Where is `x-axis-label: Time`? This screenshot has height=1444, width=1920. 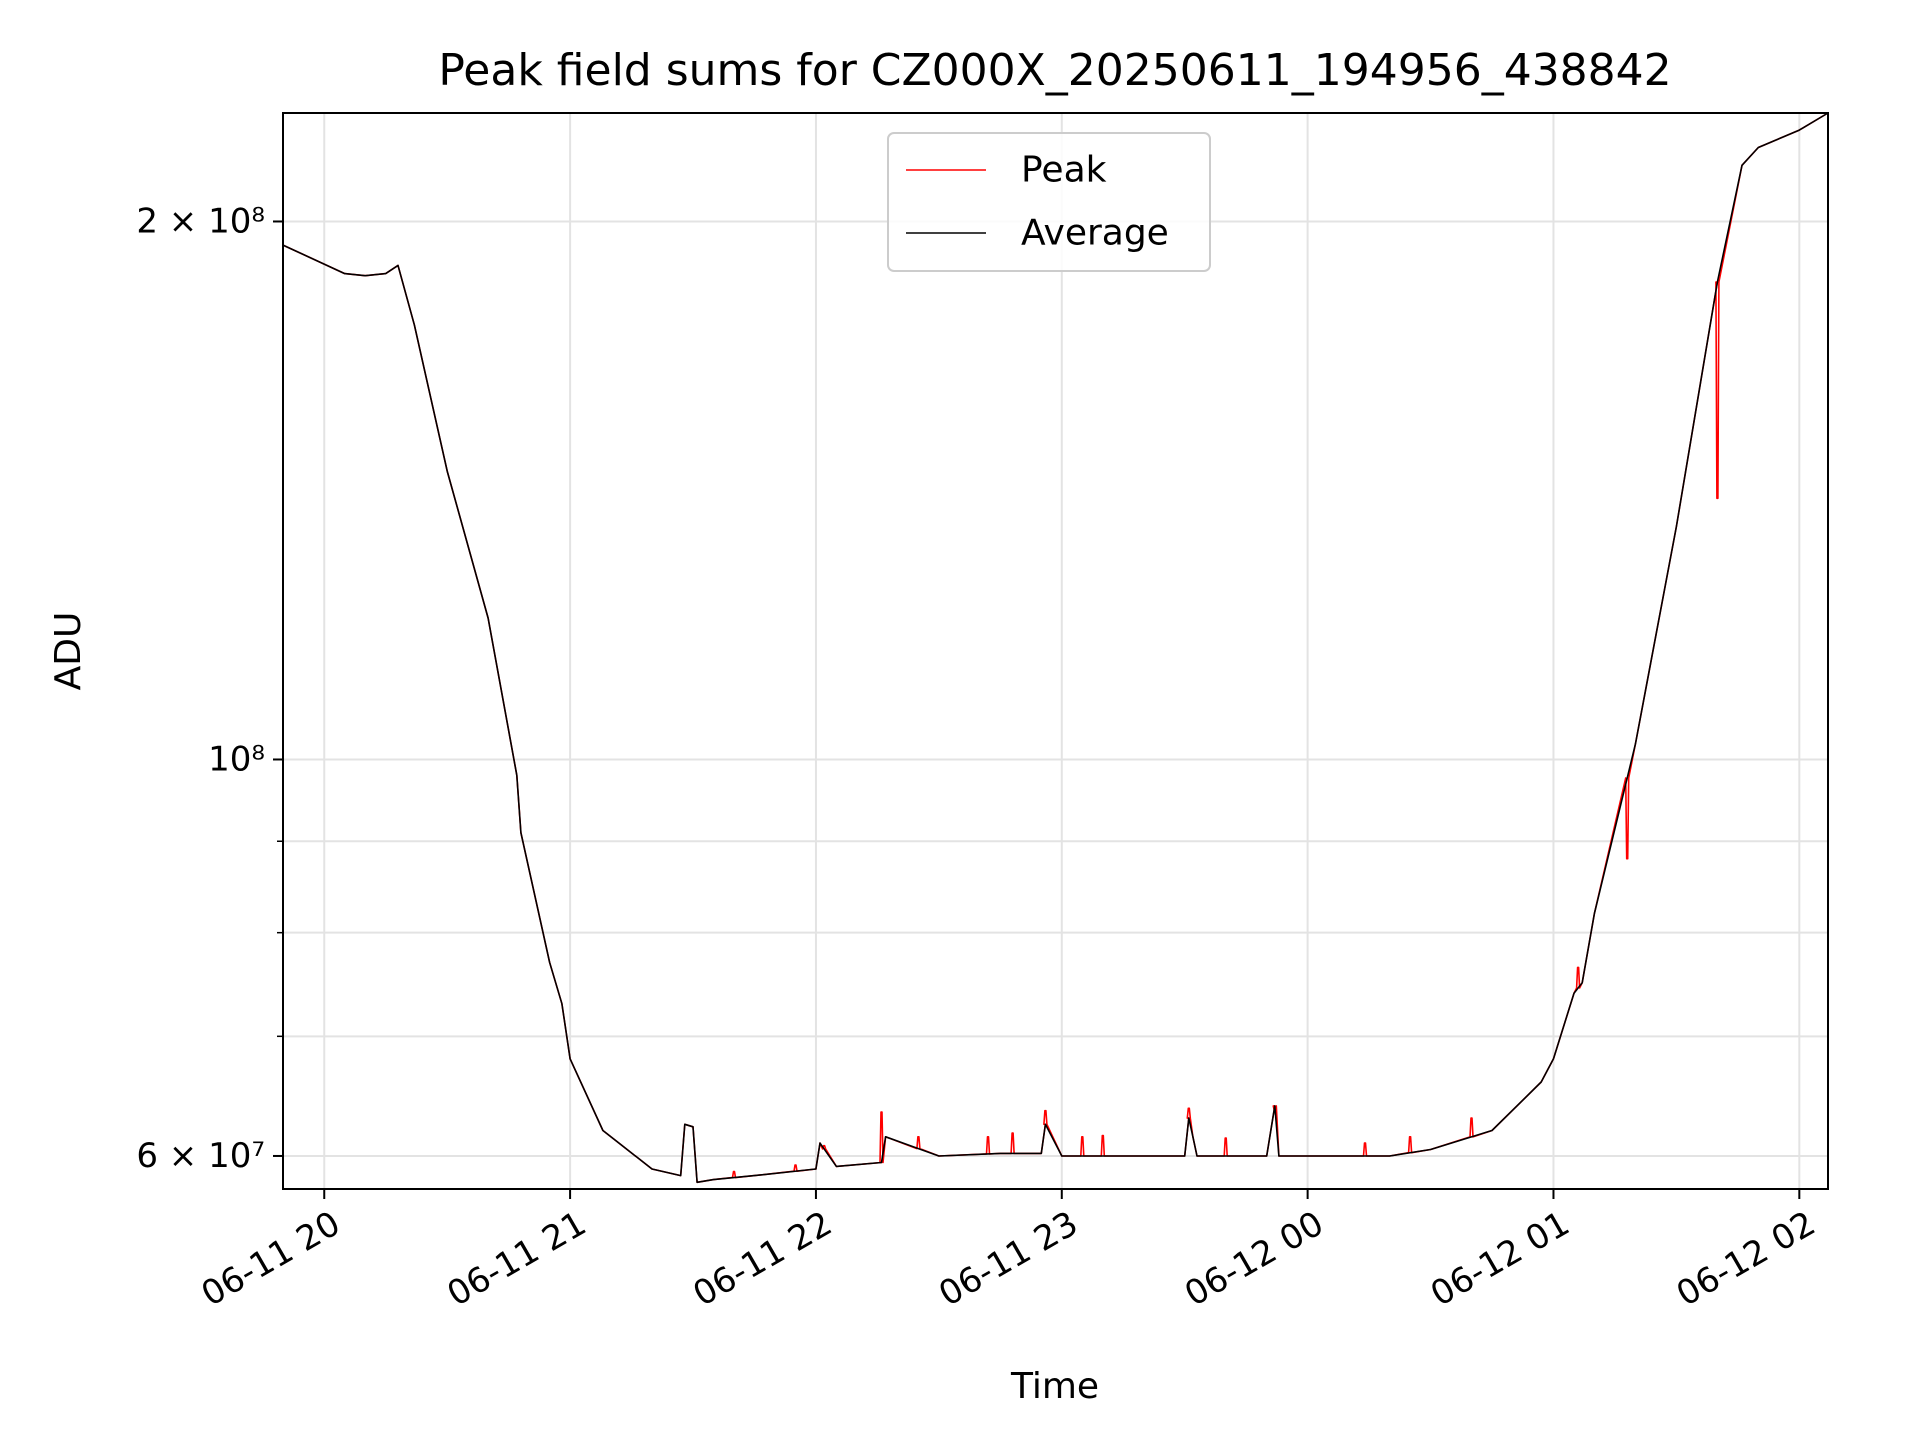
x-axis-label: Time is located at coordinates (1054, 1386).